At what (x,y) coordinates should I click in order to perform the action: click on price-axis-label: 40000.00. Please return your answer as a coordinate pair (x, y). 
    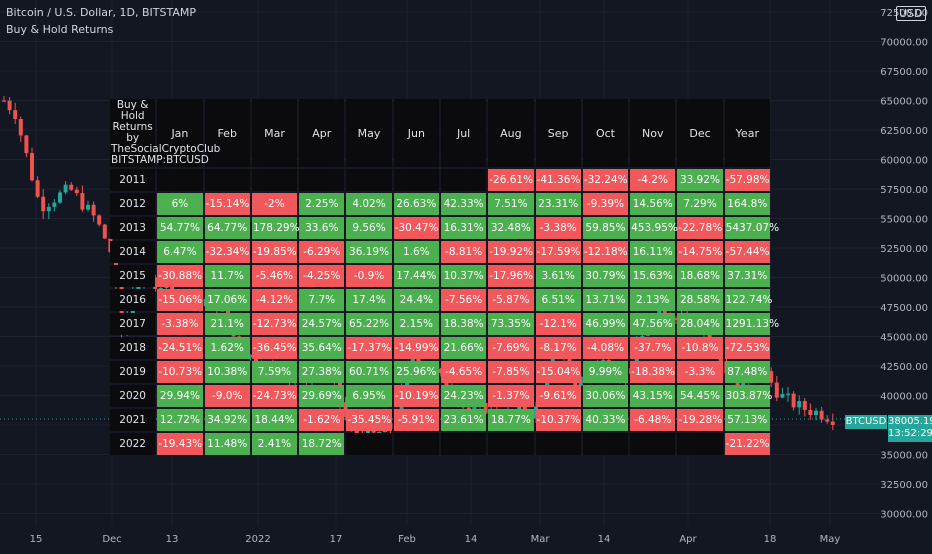
    Looking at the image, I should click on (904, 397).